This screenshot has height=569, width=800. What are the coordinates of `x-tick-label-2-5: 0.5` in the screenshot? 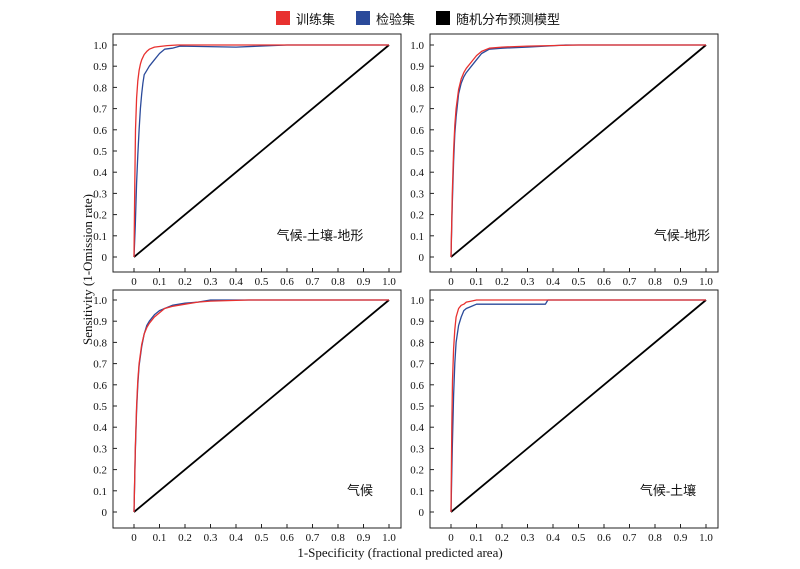 It's located at (262, 538).